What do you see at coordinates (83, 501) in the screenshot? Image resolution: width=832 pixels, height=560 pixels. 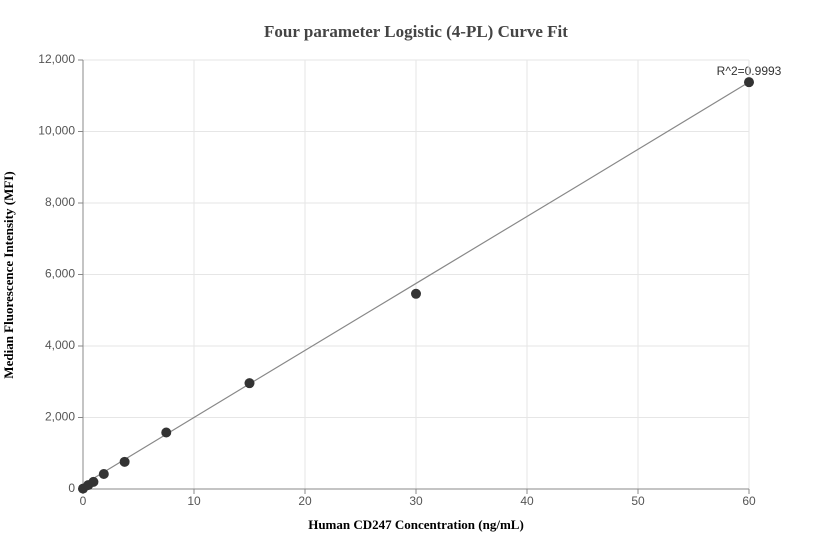 I see `x-tick-label: 0` at bounding box center [83, 501].